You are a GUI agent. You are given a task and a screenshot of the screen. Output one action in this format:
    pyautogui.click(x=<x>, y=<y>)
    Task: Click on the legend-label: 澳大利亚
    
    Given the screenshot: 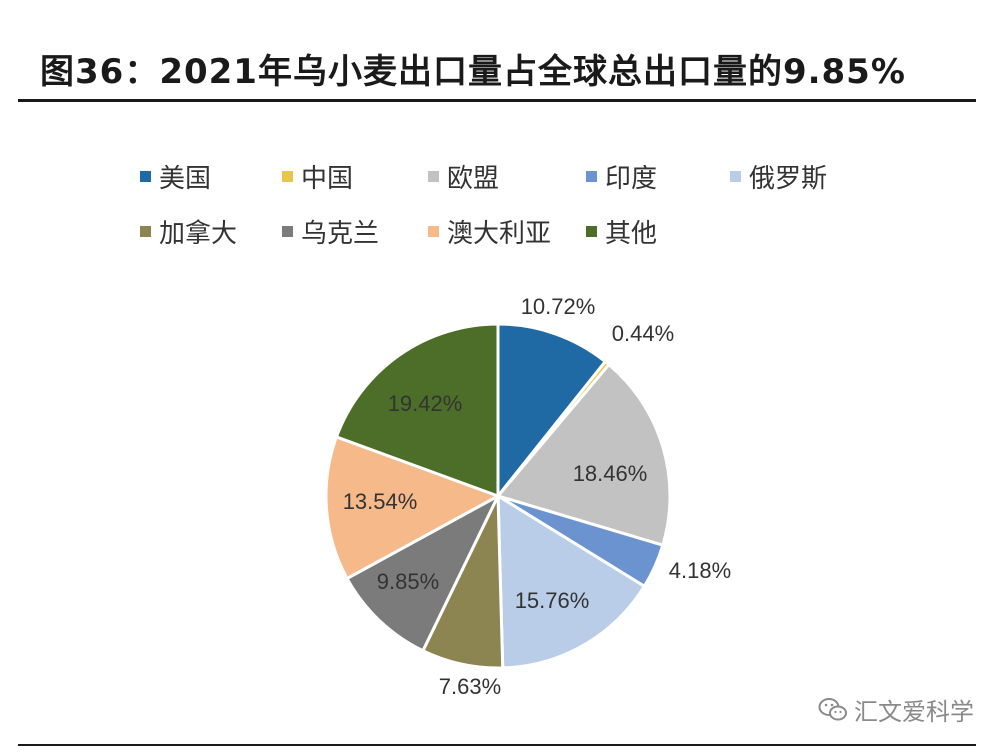 What is the action you would take?
    pyautogui.click(x=499, y=234)
    